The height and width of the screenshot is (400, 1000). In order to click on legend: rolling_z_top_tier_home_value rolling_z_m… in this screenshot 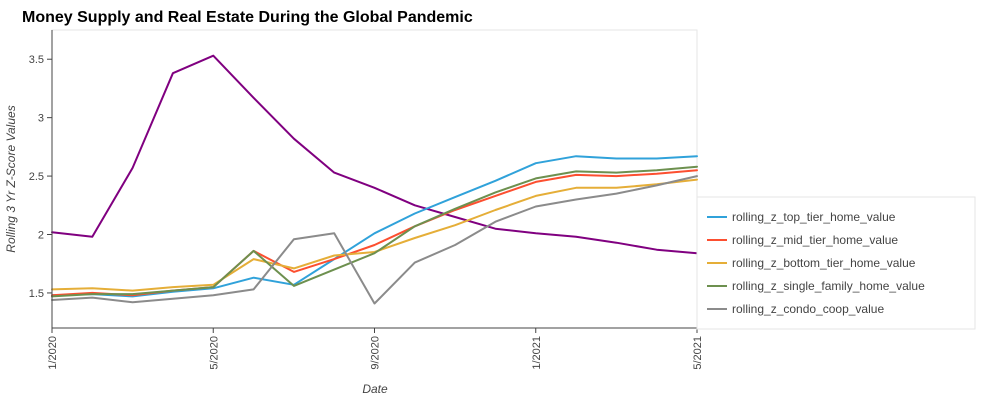, I will do `click(836, 263)`.